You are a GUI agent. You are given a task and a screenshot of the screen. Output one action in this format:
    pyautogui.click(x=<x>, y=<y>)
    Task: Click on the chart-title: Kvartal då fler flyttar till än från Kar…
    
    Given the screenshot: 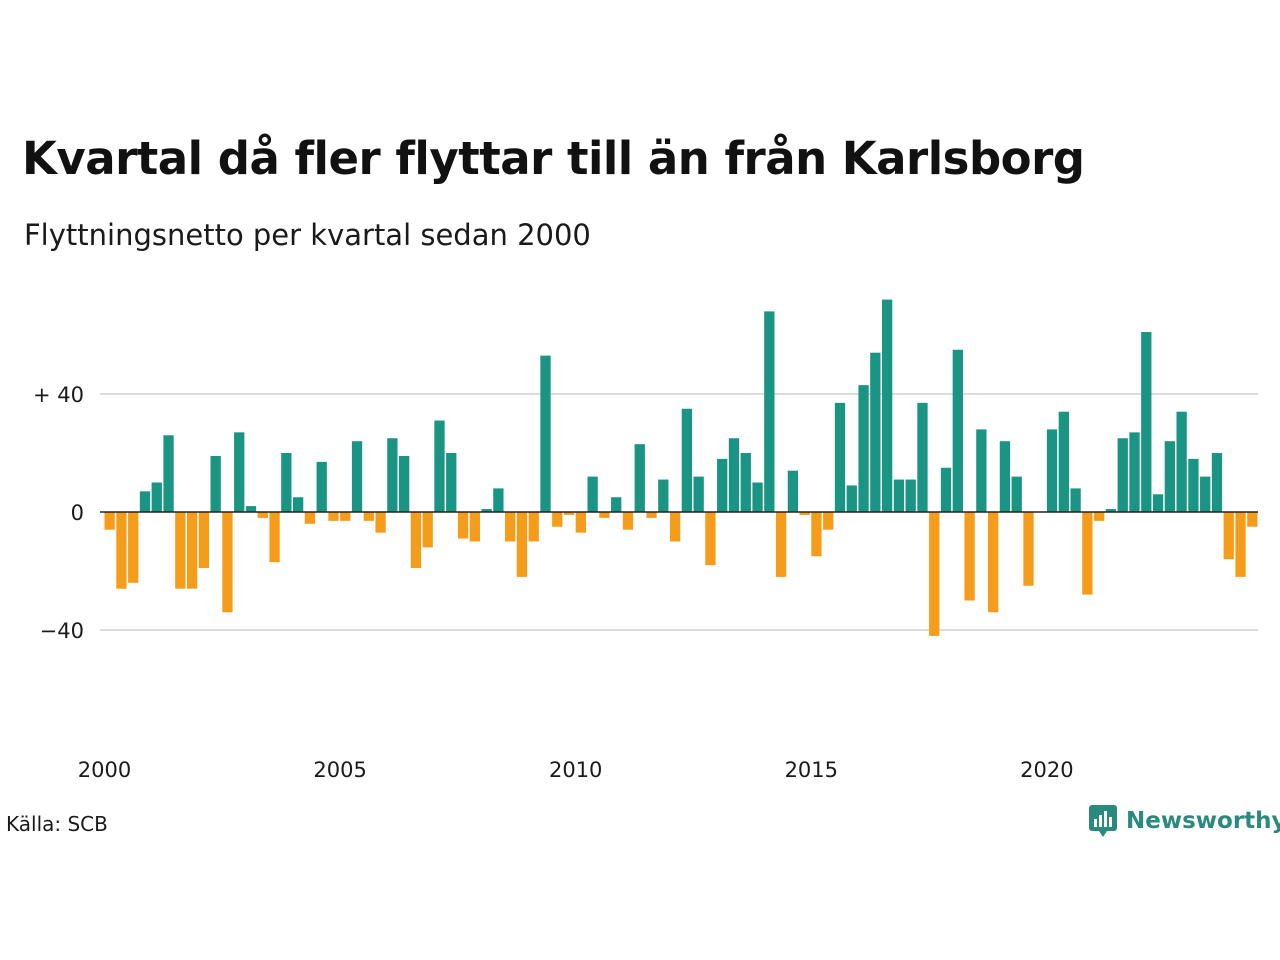 What is the action you would take?
    pyautogui.click(x=553, y=158)
    